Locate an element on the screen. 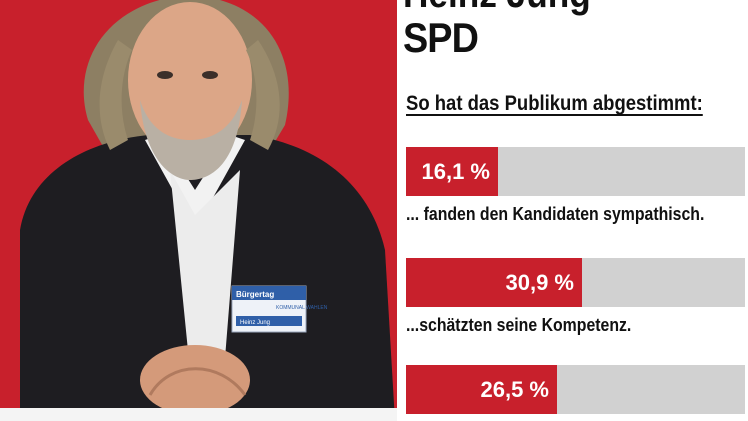 This screenshot has width=748, height=421. badge-org-text: KOMMUNAL WAHLEN is located at coordinates (302, 308).